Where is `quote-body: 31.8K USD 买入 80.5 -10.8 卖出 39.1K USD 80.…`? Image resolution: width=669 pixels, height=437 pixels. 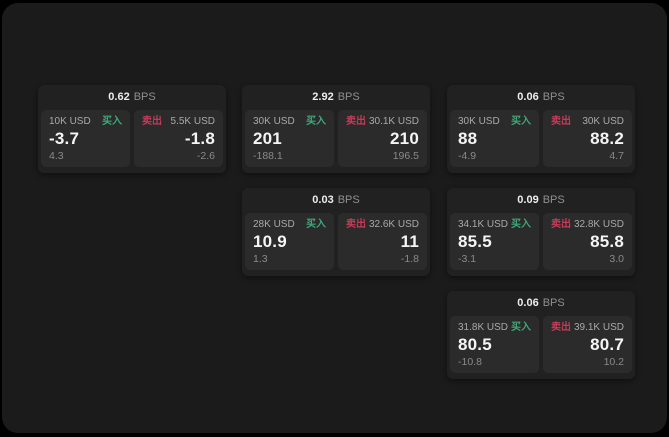 quote-body: 31.8K USD 买入 80.5 -10.8 卖出 39.1K USD 80.… is located at coordinates (541, 346).